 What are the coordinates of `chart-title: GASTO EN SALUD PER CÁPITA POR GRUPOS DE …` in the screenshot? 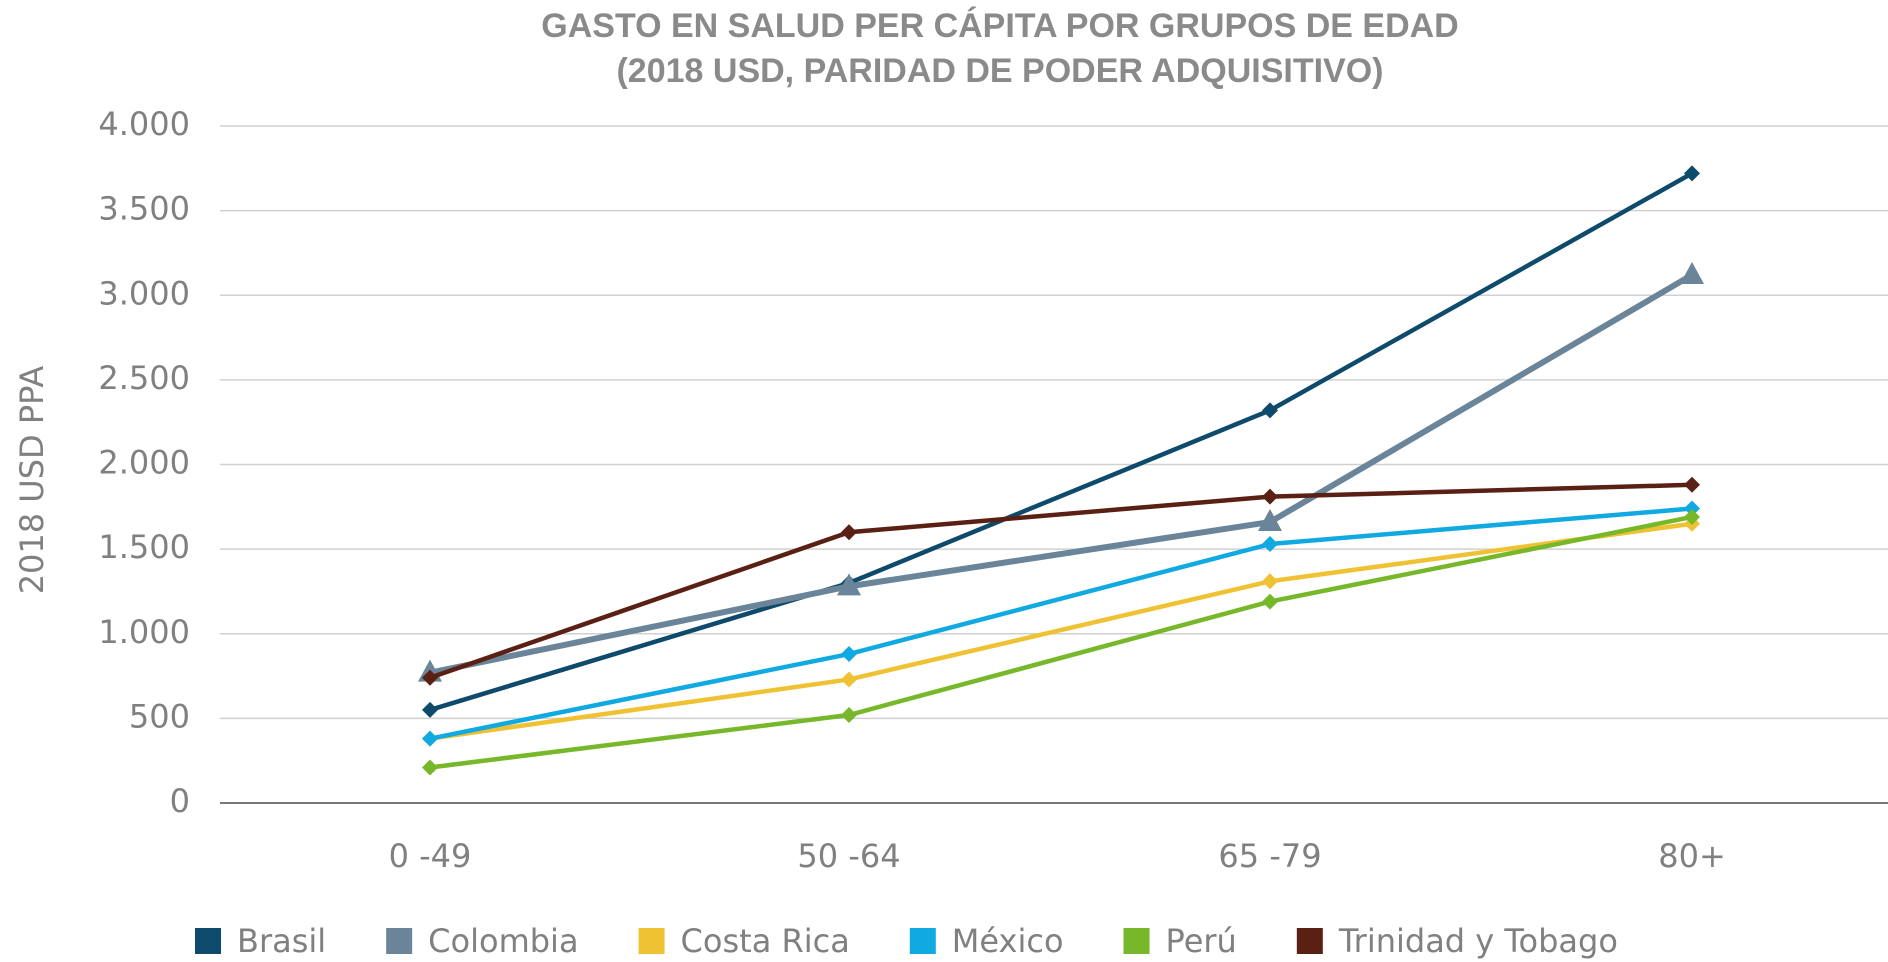 It's located at (999, 26).